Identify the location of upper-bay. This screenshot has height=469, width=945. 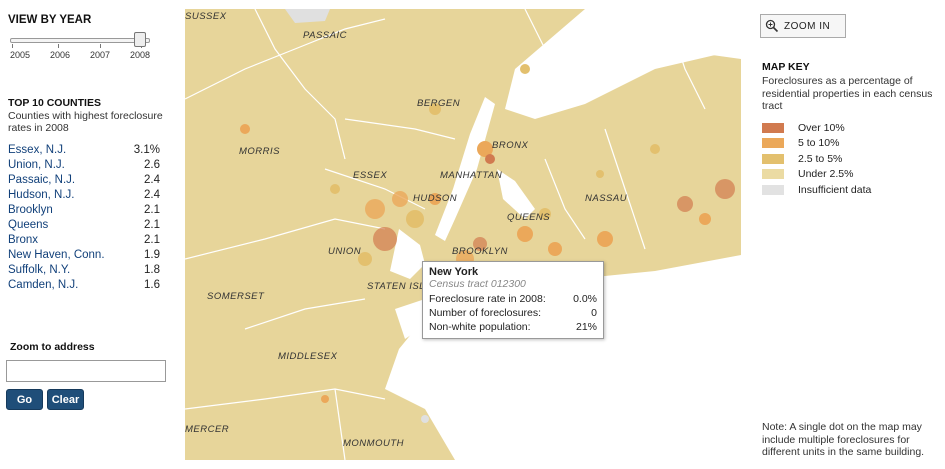
(407, 254).